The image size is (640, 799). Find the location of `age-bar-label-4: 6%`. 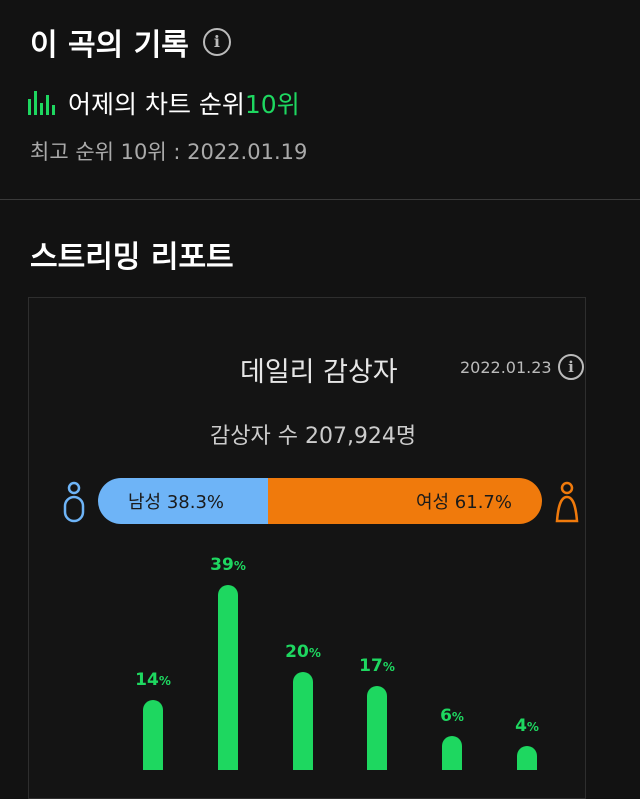

age-bar-label-4: 6% is located at coordinates (452, 716).